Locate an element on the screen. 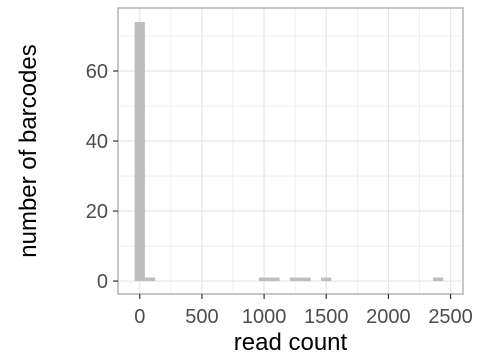 This screenshot has height=358, width=480. x-axis-ticks: 0 500 1000 1500 2000 2500 is located at coordinates (303, 311).